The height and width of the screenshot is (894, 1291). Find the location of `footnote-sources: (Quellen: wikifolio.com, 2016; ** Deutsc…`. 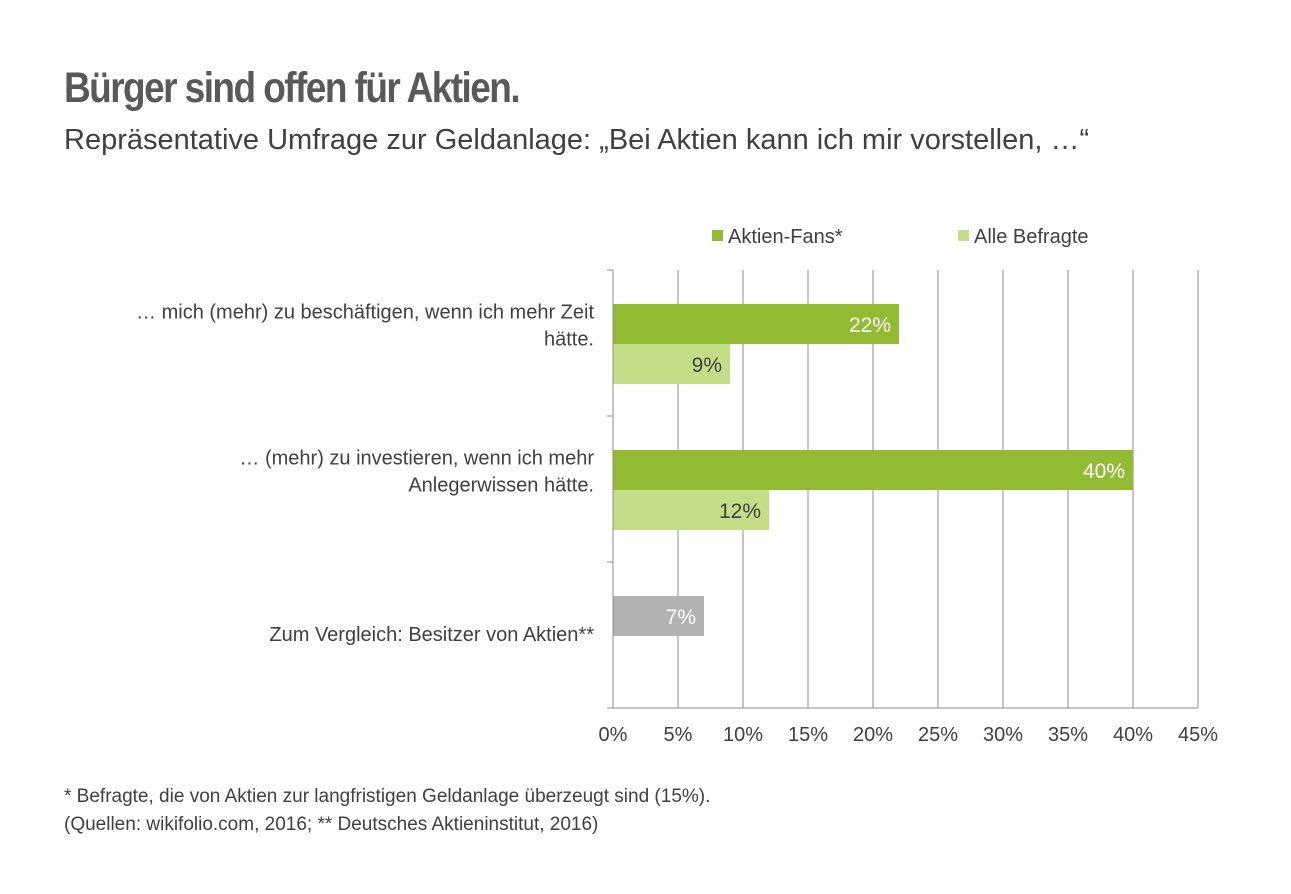

footnote-sources: (Quellen: wikifolio.com, 2016; ** Deutsc… is located at coordinates (331, 824).